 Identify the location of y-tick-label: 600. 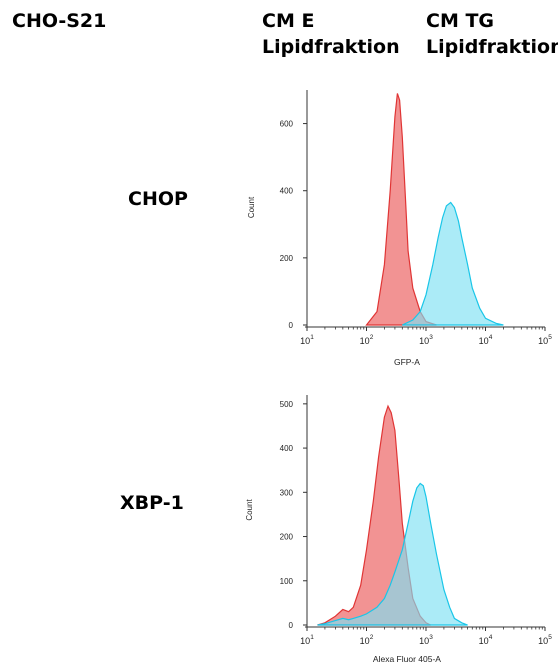
(287, 124).